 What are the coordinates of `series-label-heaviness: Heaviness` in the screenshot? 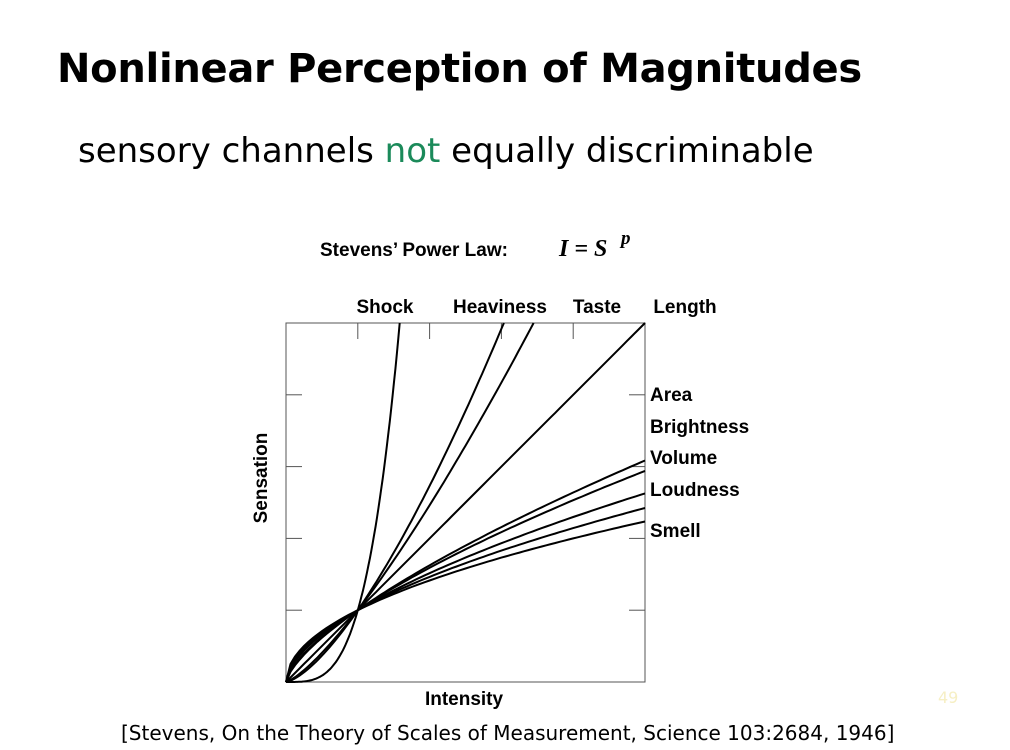 It's located at (500, 307).